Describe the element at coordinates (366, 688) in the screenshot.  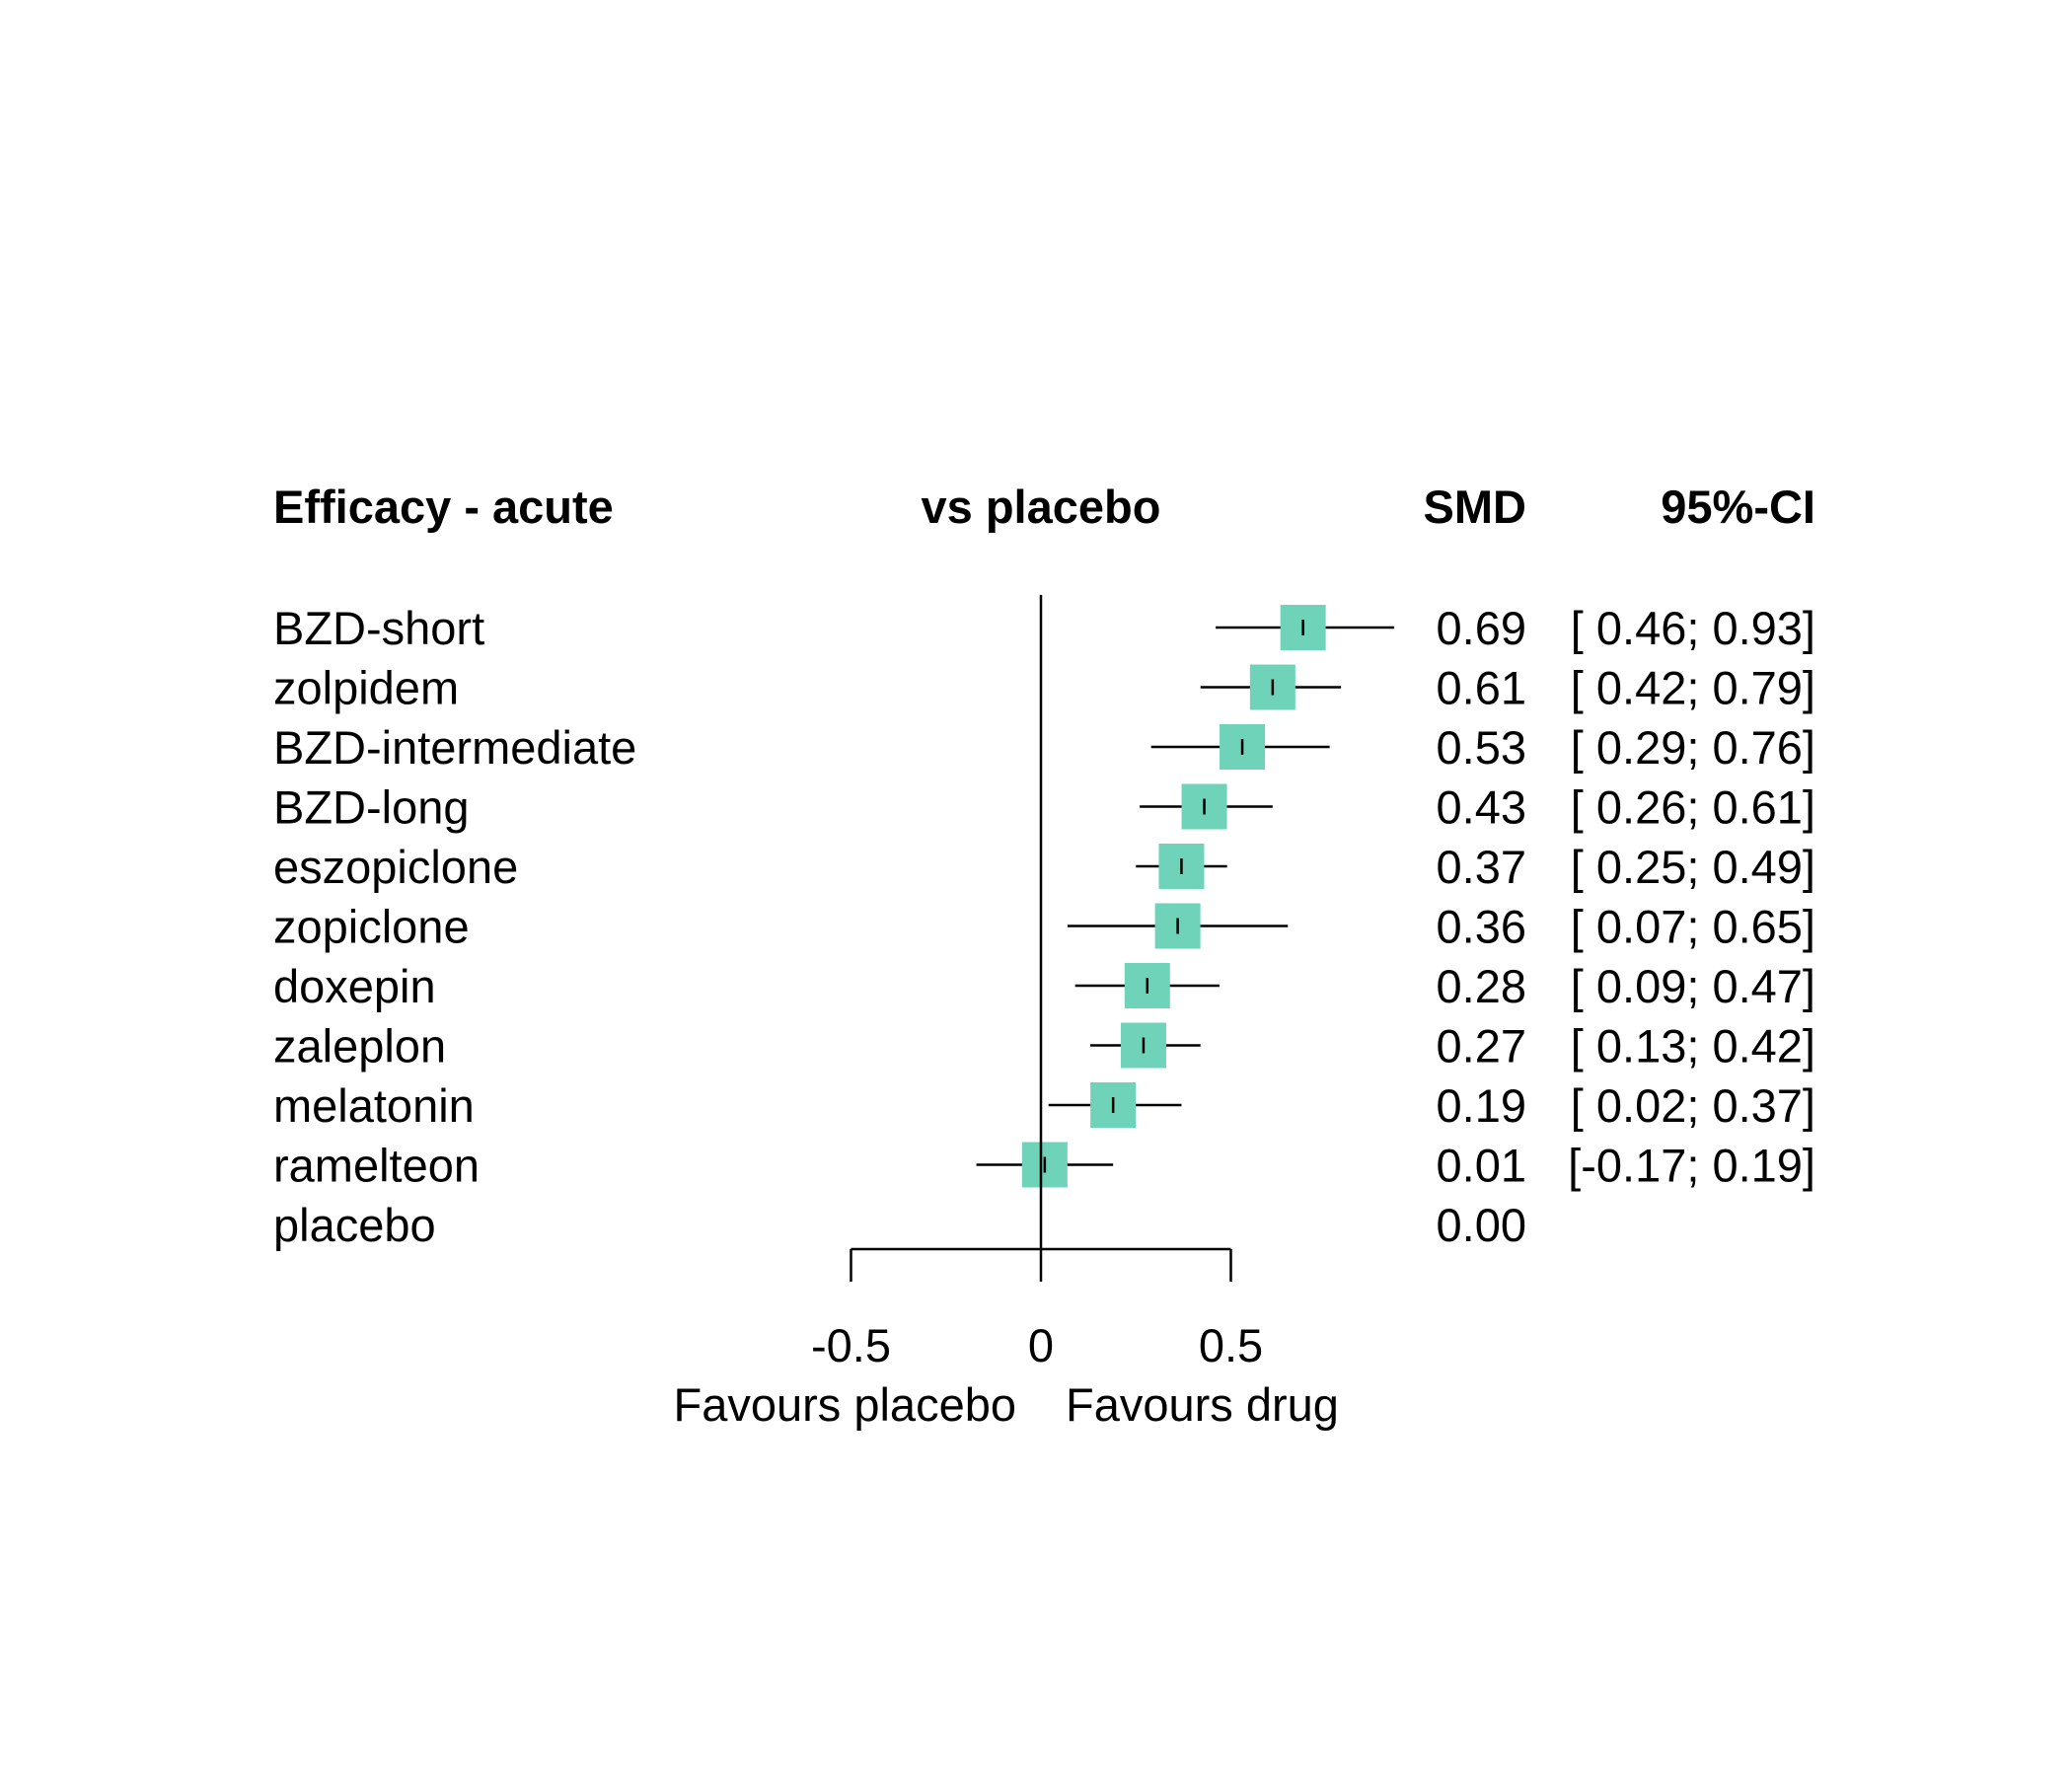
I see `row-label: zolpidem` at that location.